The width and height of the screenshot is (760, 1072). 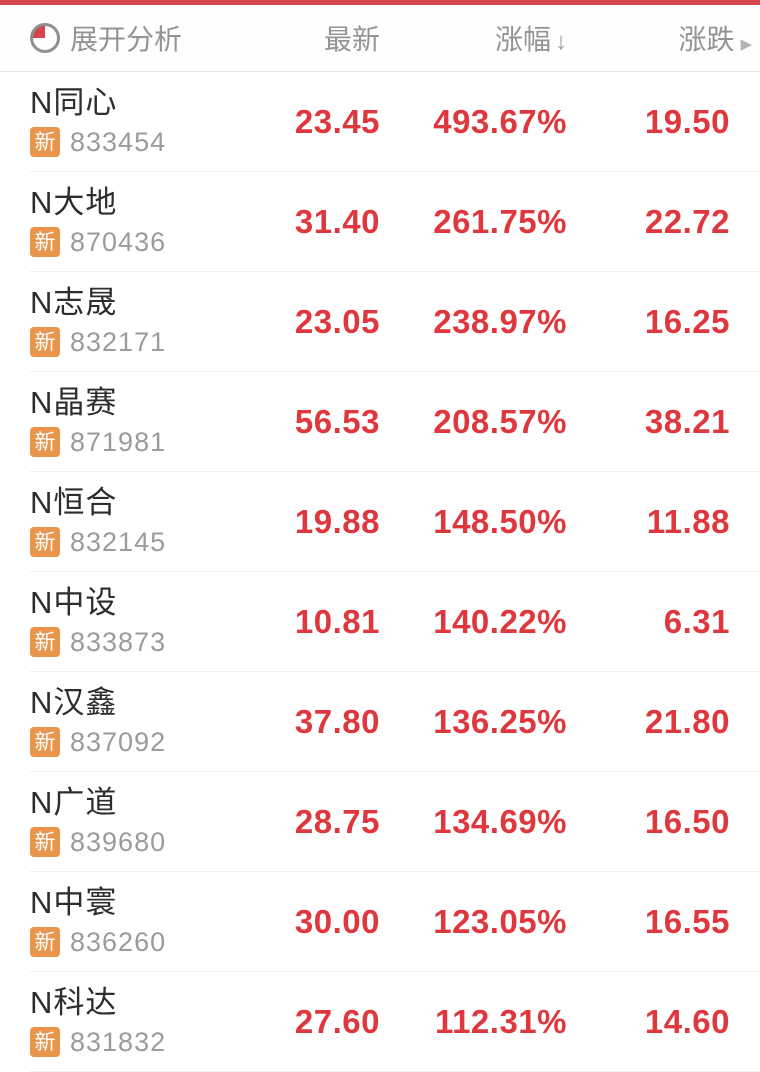 What do you see at coordinates (74, 1002) in the screenshot?
I see `stock-name: N科达` at bounding box center [74, 1002].